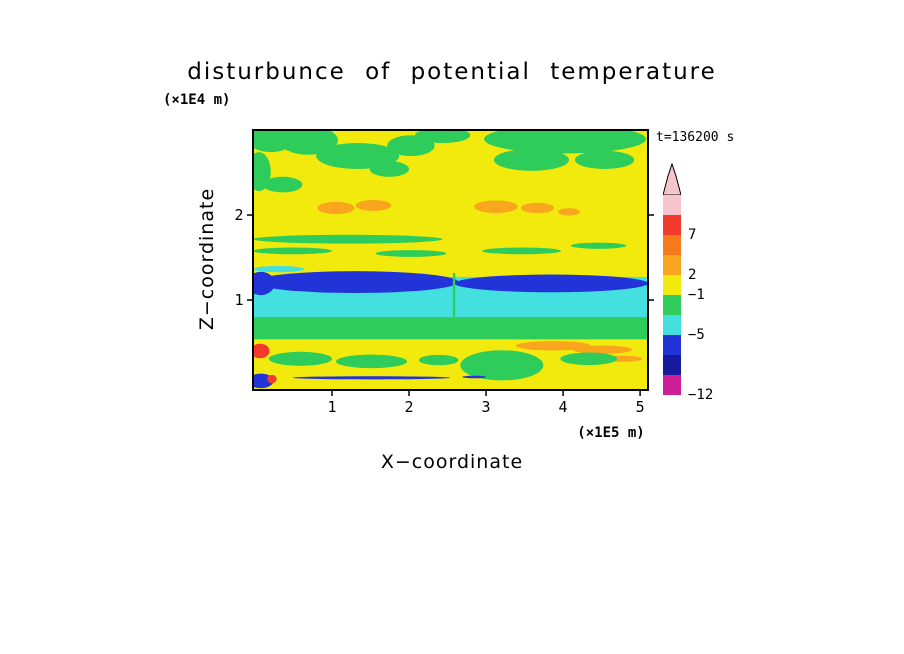  What do you see at coordinates (672, 179) in the screenshot?
I see `colorbar-arrow` at bounding box center [672, 179].